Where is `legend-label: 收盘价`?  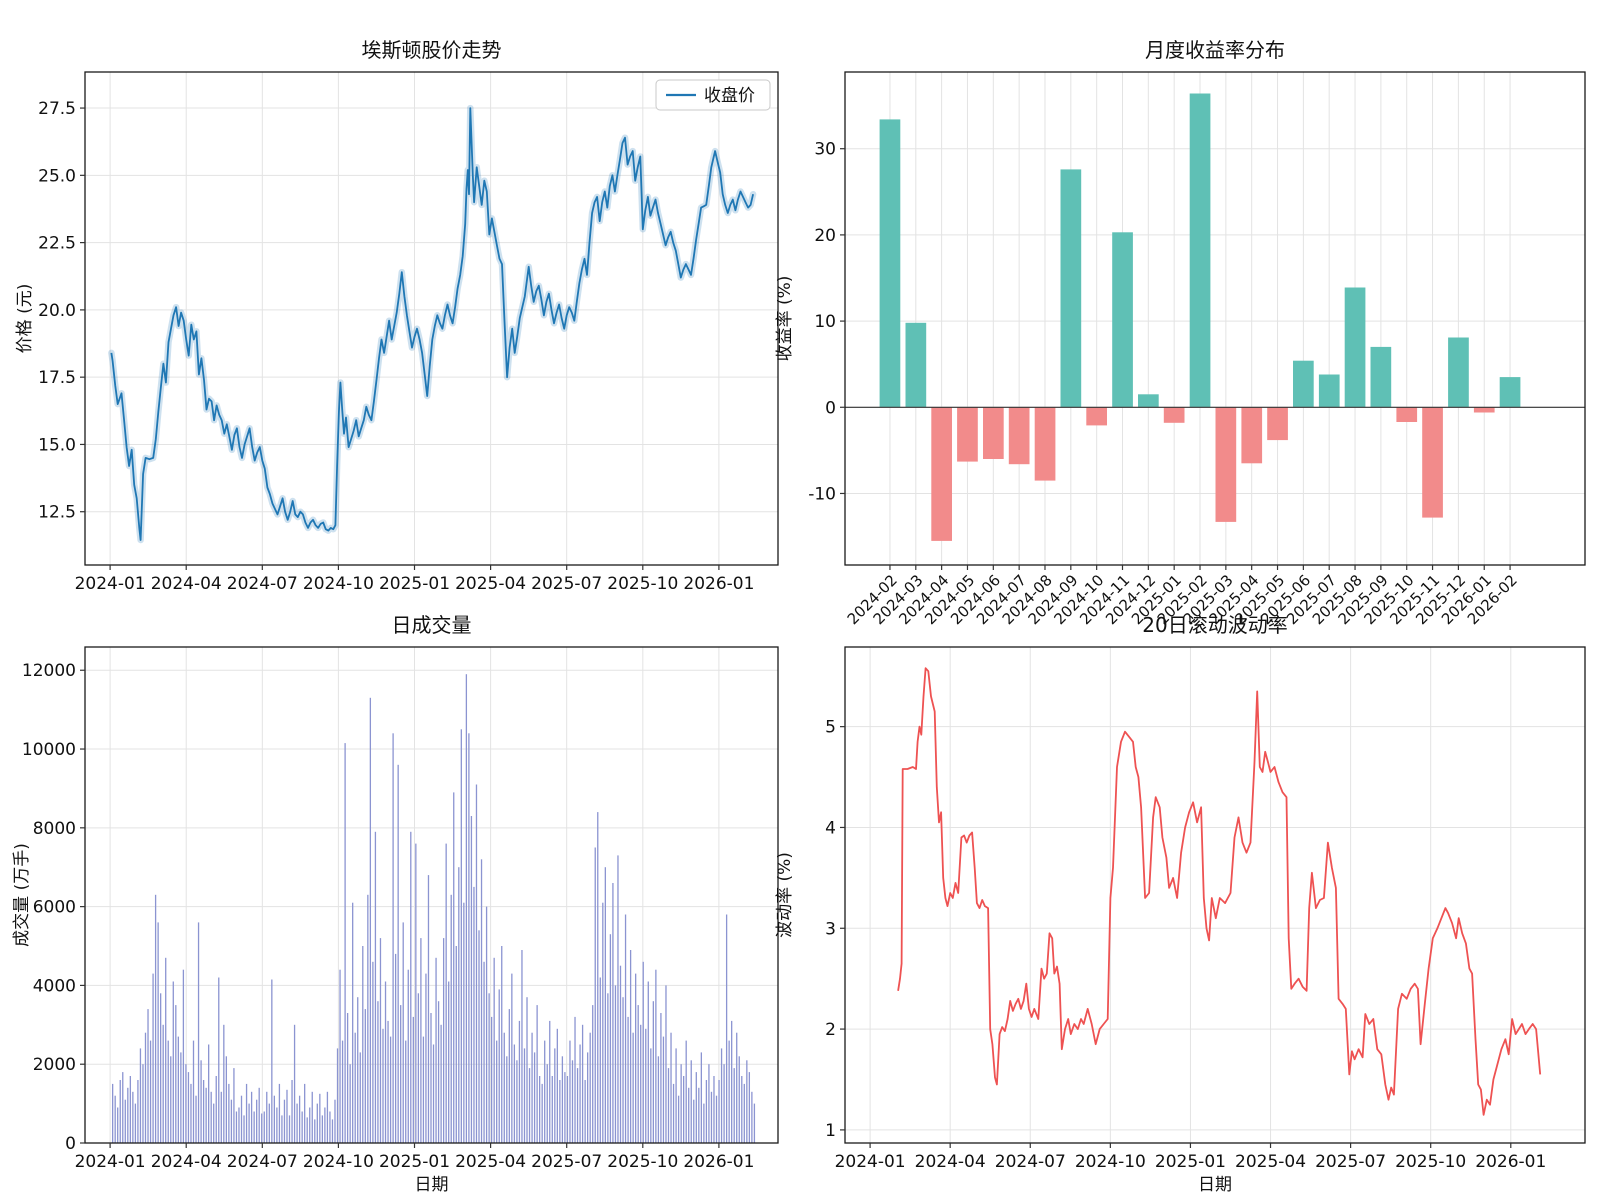
legend-label: 收盘价 is located at coordinates (729, 96).